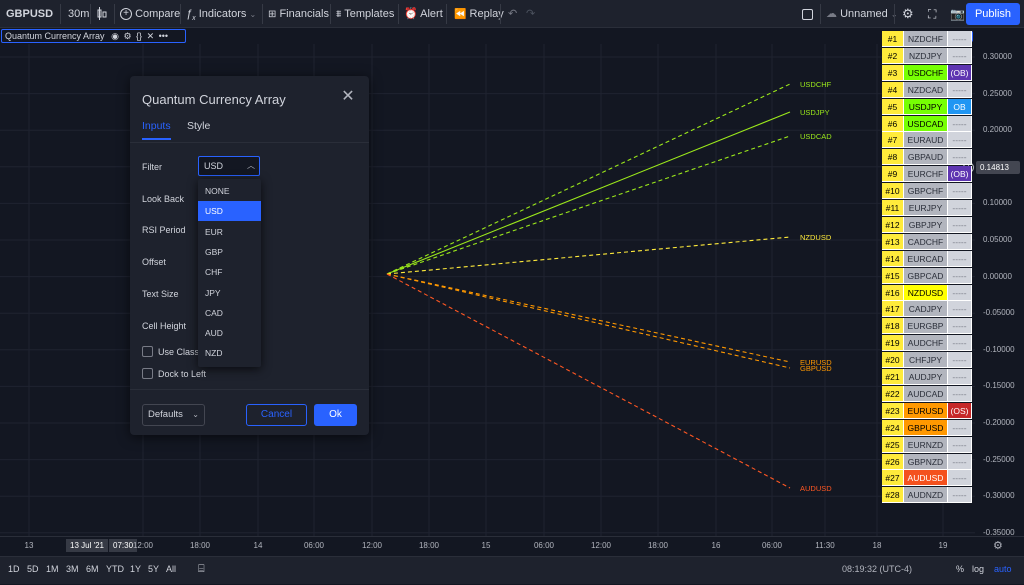  Describe the element at coordinates (877, 569) in the screenshot. I see `clock-time: 08:19:32 (UTC-4)` at that location.